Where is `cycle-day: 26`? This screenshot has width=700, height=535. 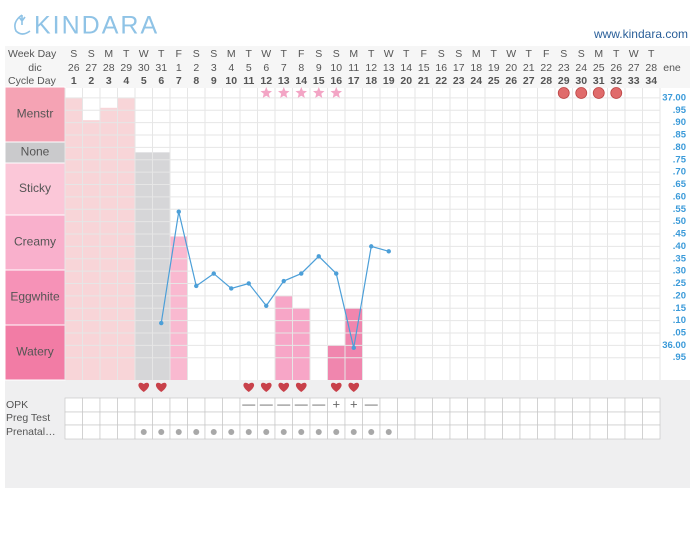
cycle-day: 26 is located at coordinates (511, 81).